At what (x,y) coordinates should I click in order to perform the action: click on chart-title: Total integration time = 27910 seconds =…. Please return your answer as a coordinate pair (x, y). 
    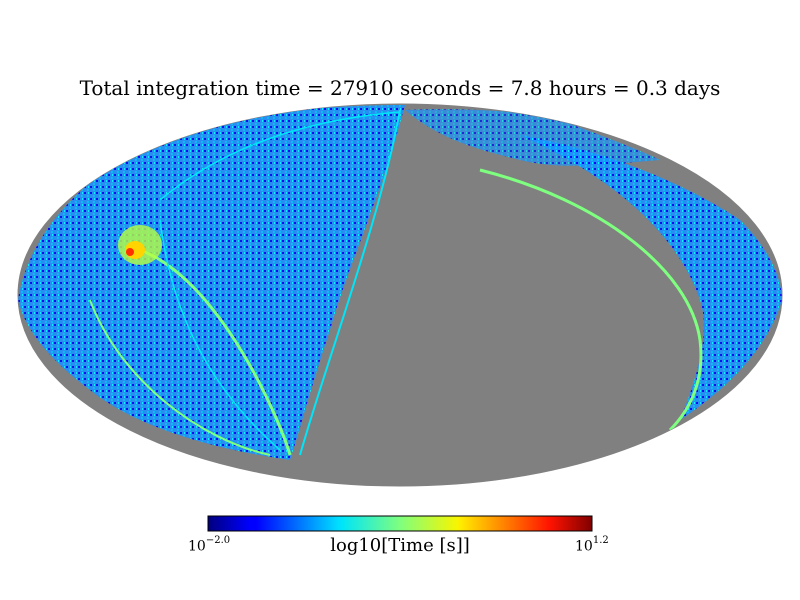
    Looking at the image, I should click on (400, 88).